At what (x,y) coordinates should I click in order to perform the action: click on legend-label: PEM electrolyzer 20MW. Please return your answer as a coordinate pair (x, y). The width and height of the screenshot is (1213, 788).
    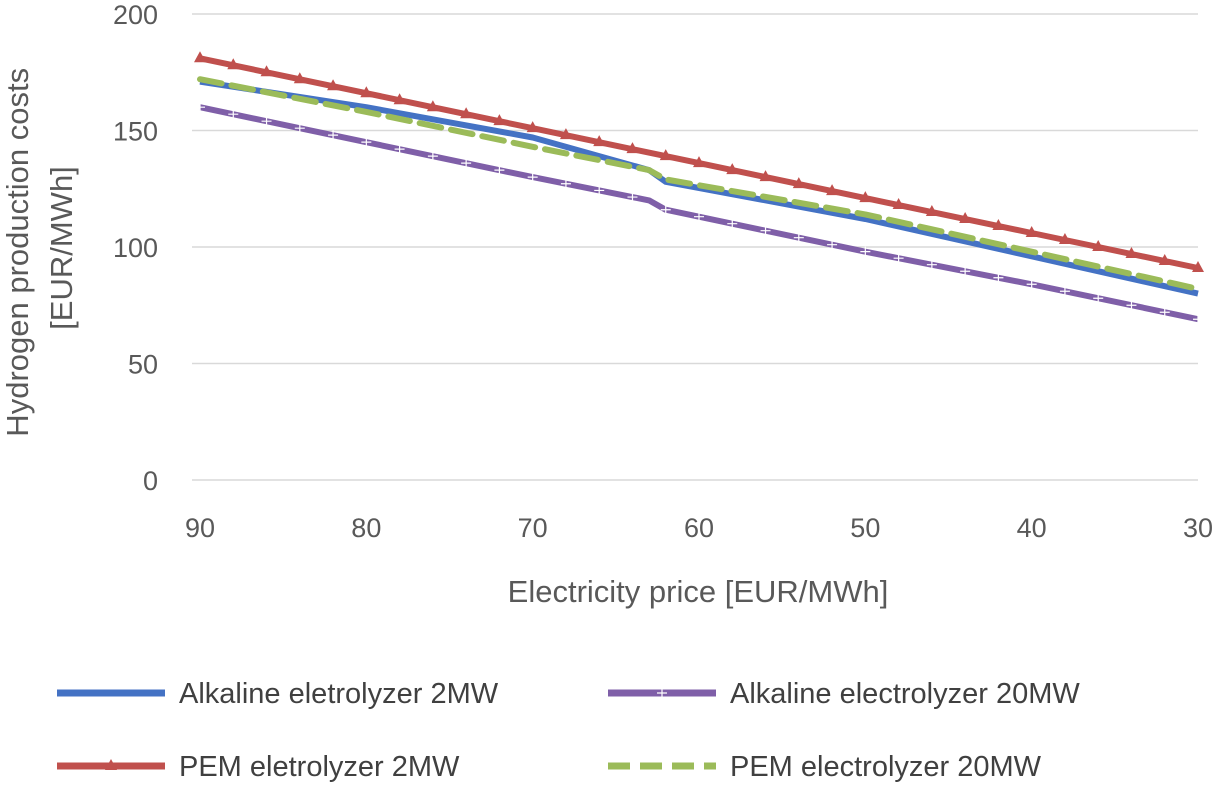
    Looking at the image, I should click on (886, 767).